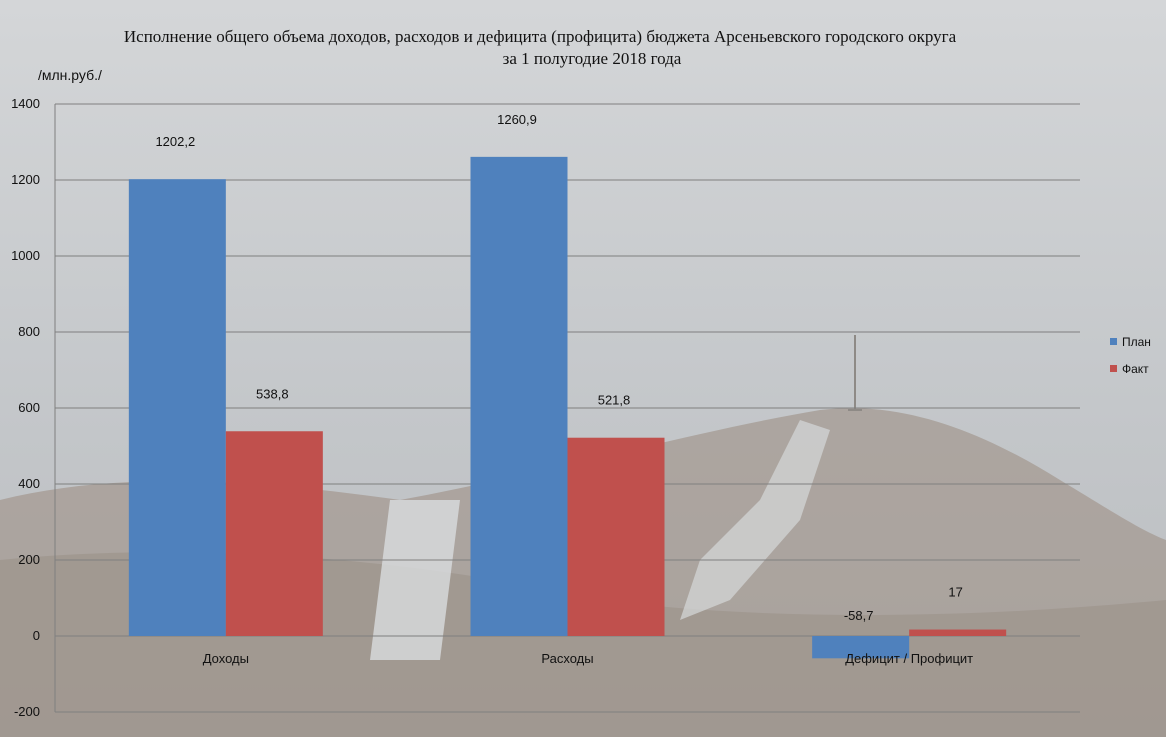 This screenshot has height=737, width=1166. What do you see at coordinates (272, 393) in the screenshot?
I see `data-label: 538,8` at bounding box center [272, 393].